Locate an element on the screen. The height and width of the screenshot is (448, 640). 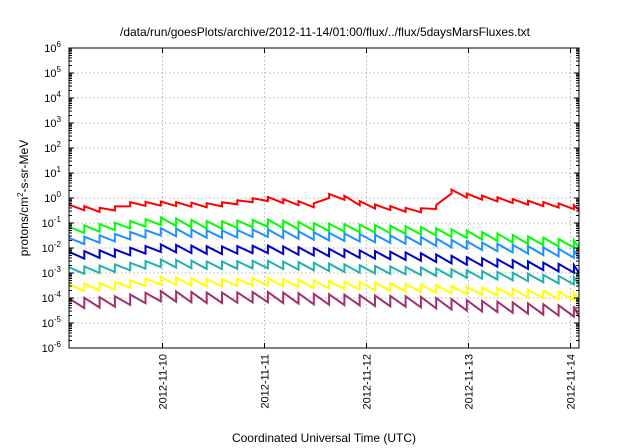
y-tick-label: 10⁻¹ is located at coordinates (52, 222).